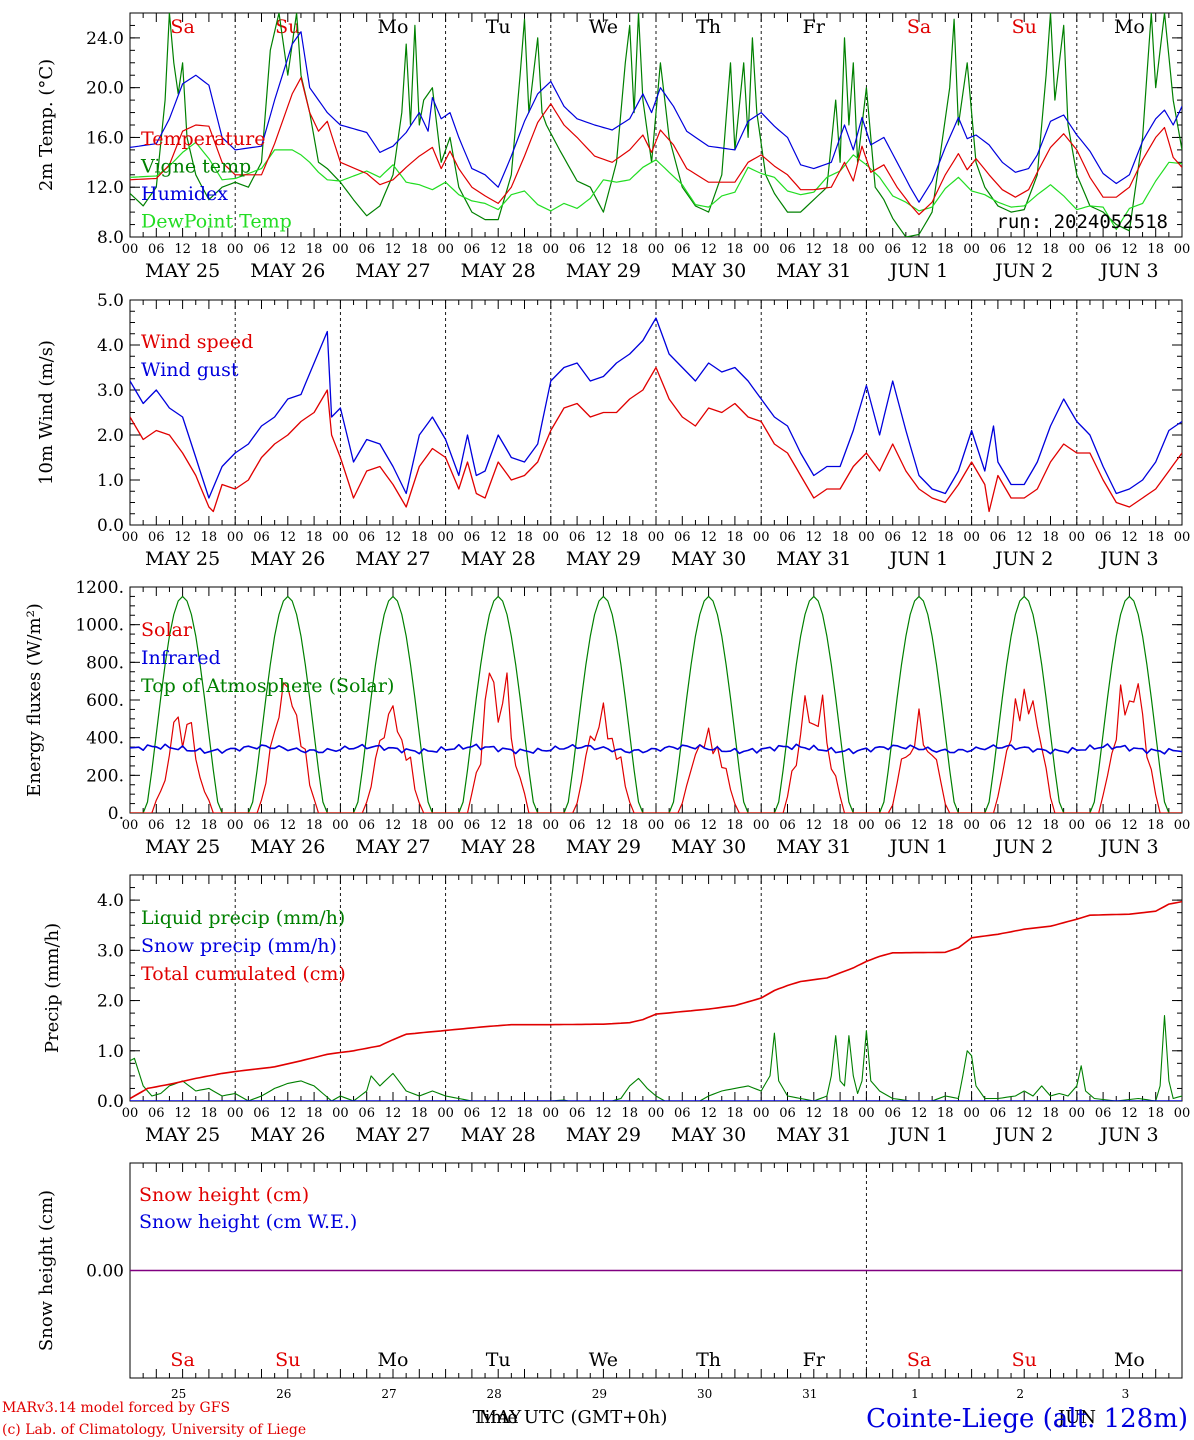  What do you see at coordinates (1126, 1394) in the screenshot?
I see `day-number-label: 3` at bounding box center [1126, 1394].